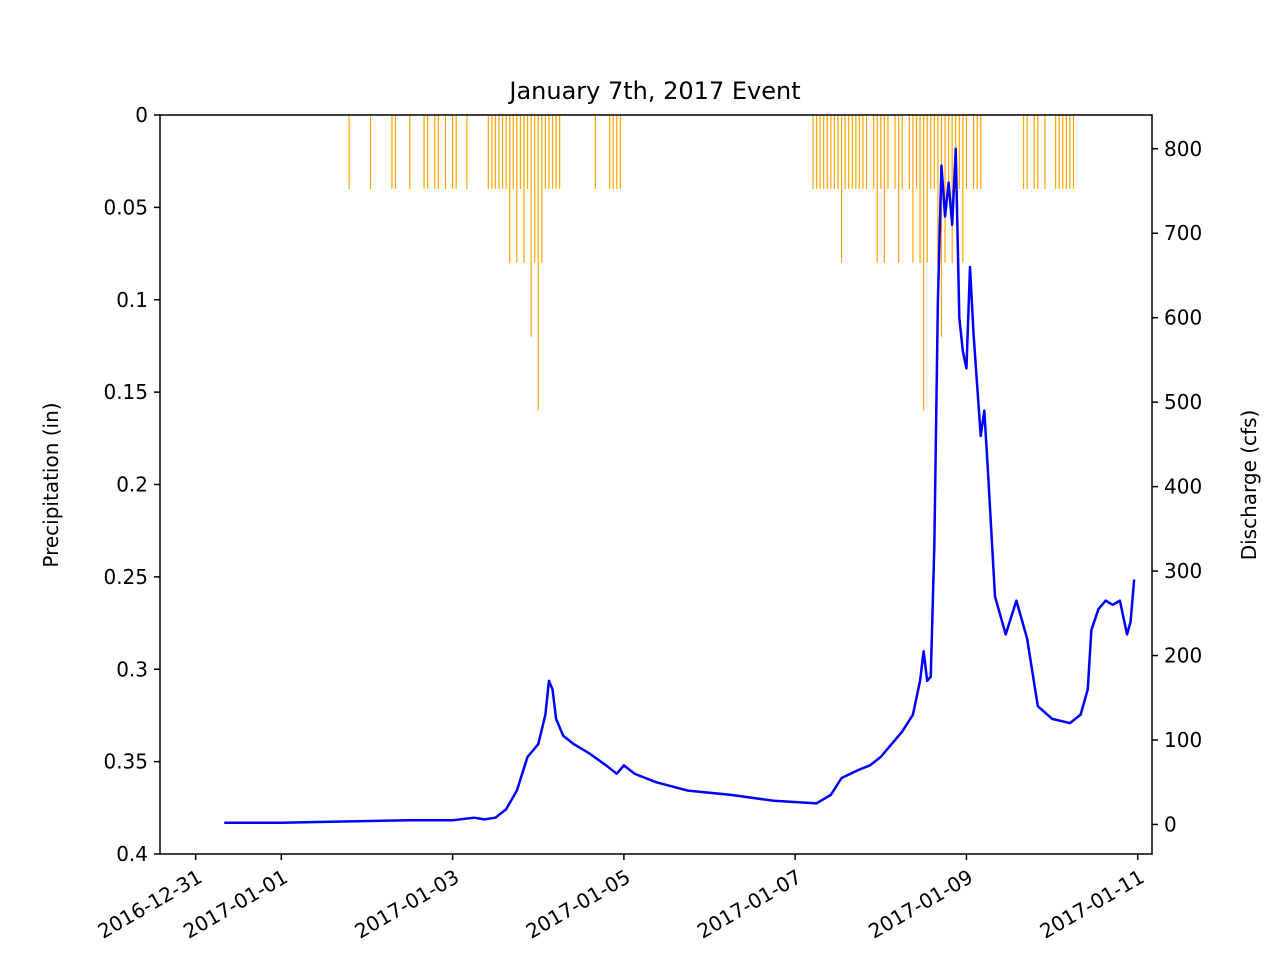 Image resolution: width=1280 pixels, height=960 pixels. Describe the element at coordinates (1183, 318) in the screenshot. I see `y-right-tick-label: 600` at that location.